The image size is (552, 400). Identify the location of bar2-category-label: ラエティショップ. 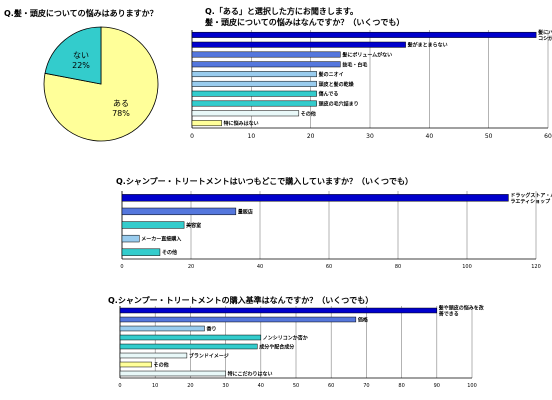
(530, 201).